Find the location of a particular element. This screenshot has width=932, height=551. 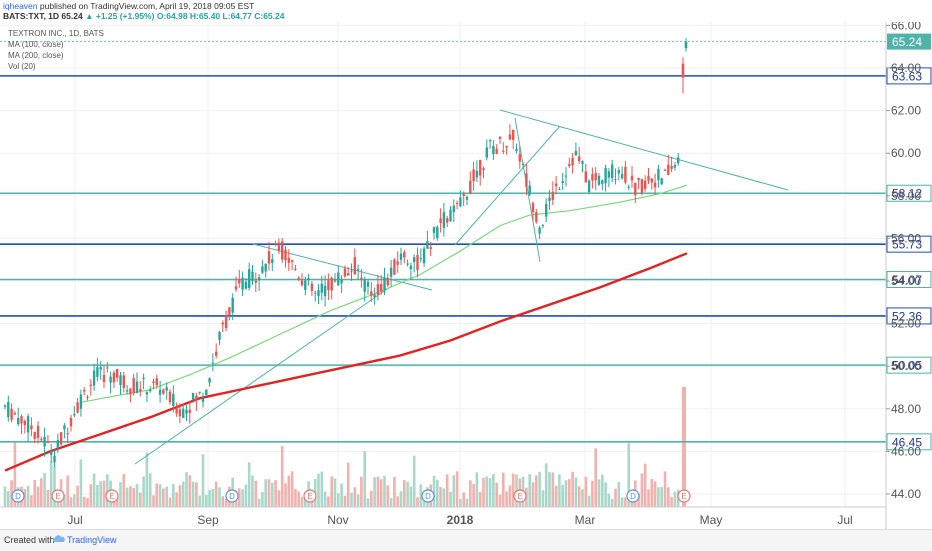

event-marker-label-5: D is located at coordinates (428, 496).